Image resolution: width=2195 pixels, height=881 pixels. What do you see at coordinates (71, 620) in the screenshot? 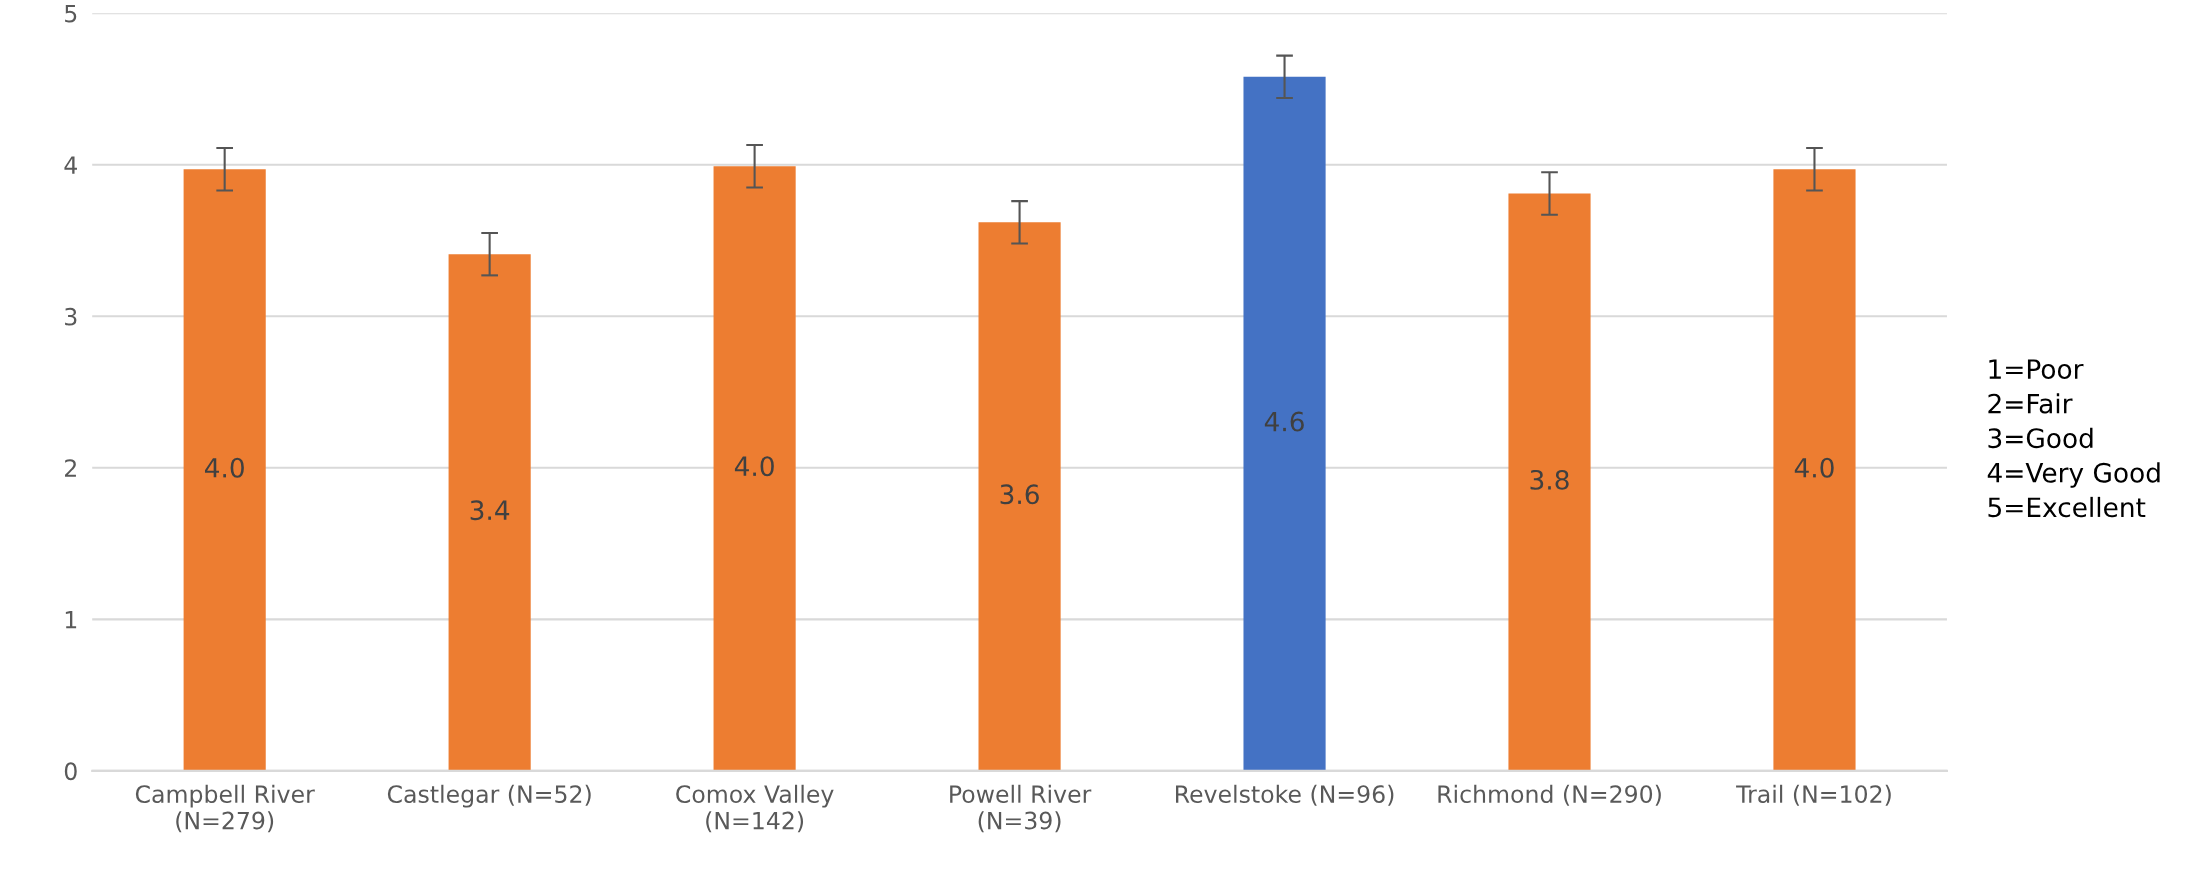
I see `y-tick-label: 1` at bounding box center [71, 620].